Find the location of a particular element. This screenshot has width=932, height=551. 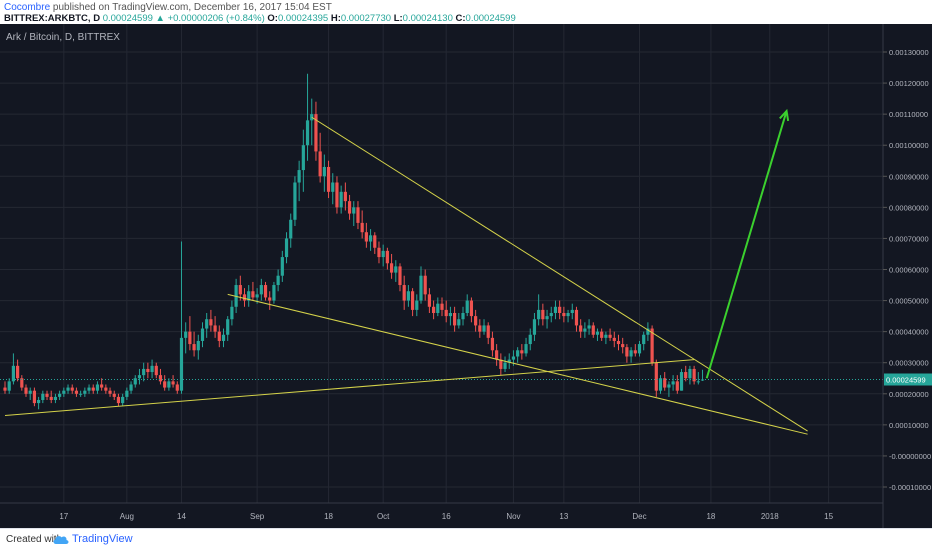

x-tick-label: Dec is located at coordinates (639, 516).